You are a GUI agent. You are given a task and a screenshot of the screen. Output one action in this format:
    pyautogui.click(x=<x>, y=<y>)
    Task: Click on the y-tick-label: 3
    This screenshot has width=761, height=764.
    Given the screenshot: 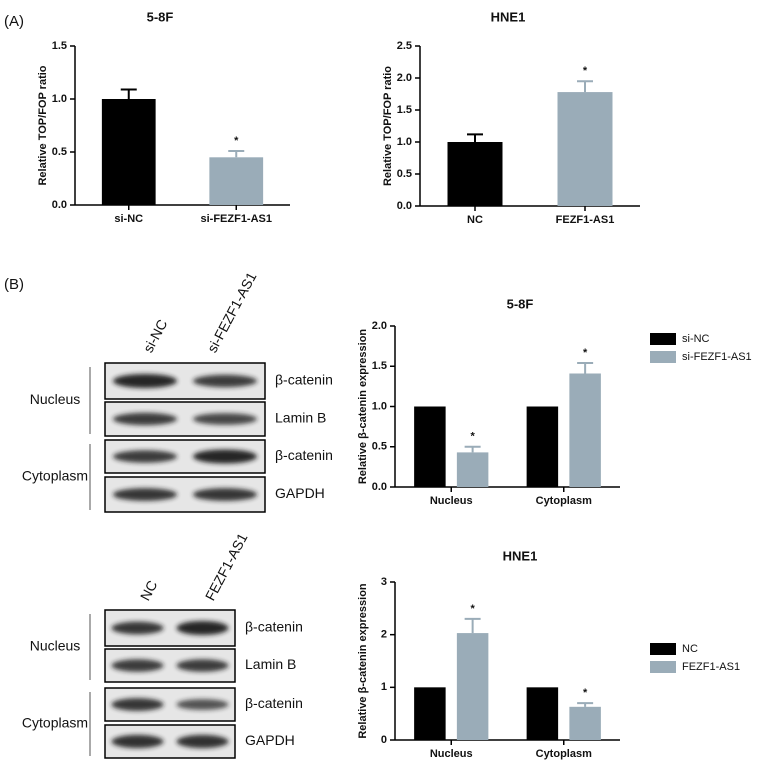 What is the action you would take?
    pyautogui.click(x=384, y=582)
    